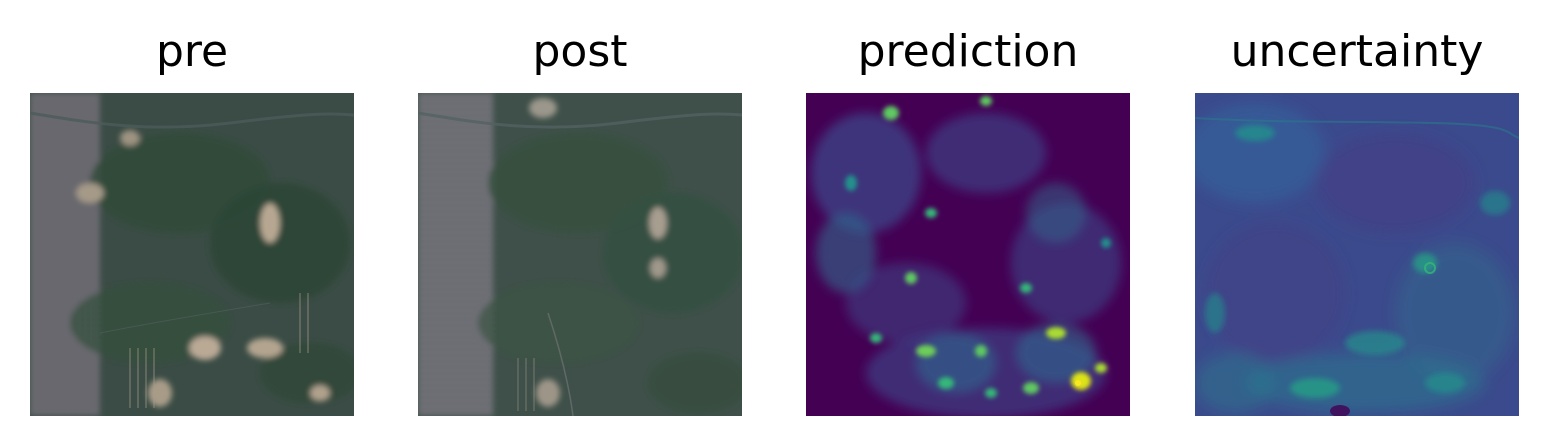 The image size is (1548, 446). What do you see at coordinates (192, 51) in the screenshot?
I see `pre-title: pre` at bounding box center [192, 51].